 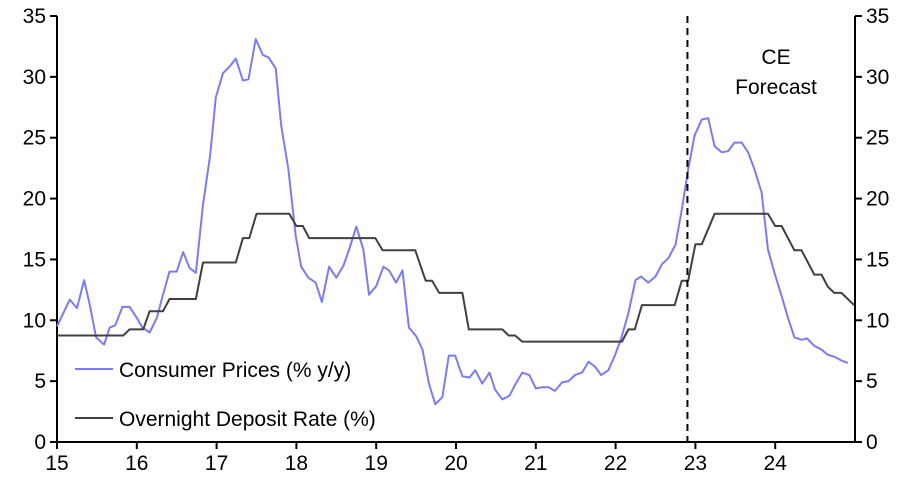 I want to click on x-tick-label: 17, so click(x=216, y=463).